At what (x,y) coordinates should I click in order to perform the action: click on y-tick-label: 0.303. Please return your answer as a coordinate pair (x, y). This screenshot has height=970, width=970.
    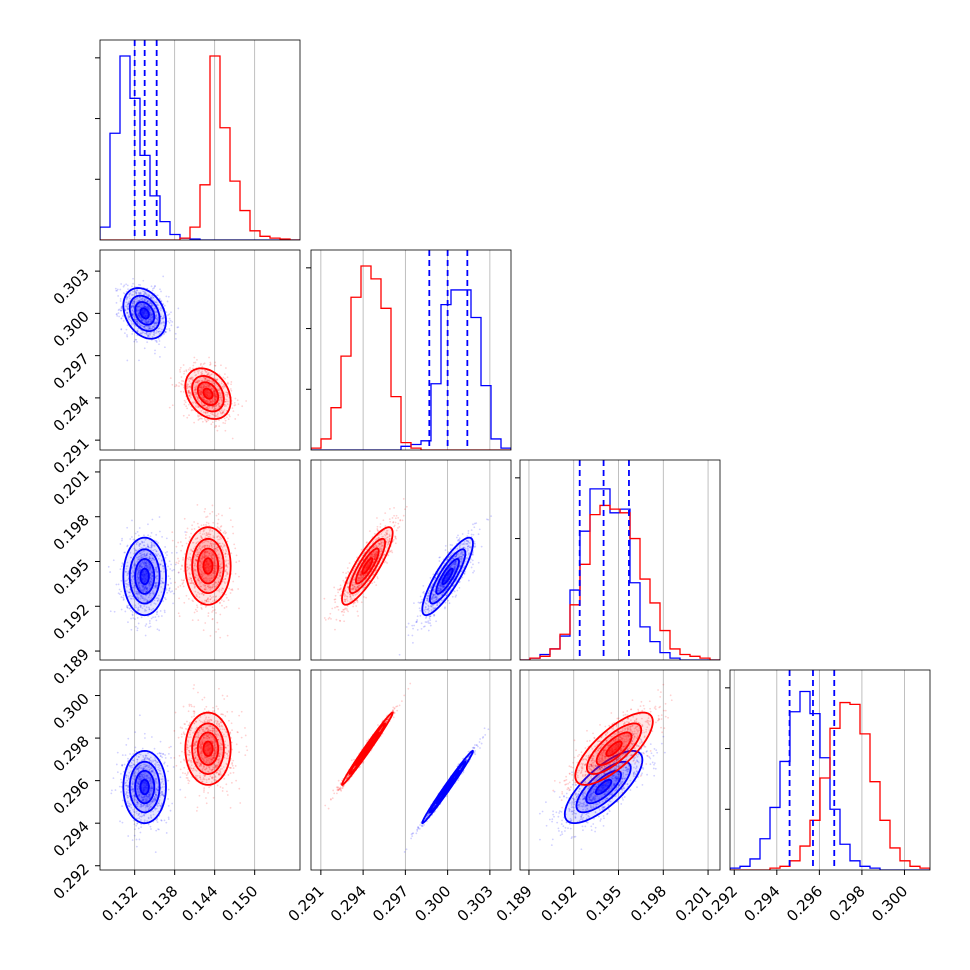
    Looking at the image, I should click on (71, 286).